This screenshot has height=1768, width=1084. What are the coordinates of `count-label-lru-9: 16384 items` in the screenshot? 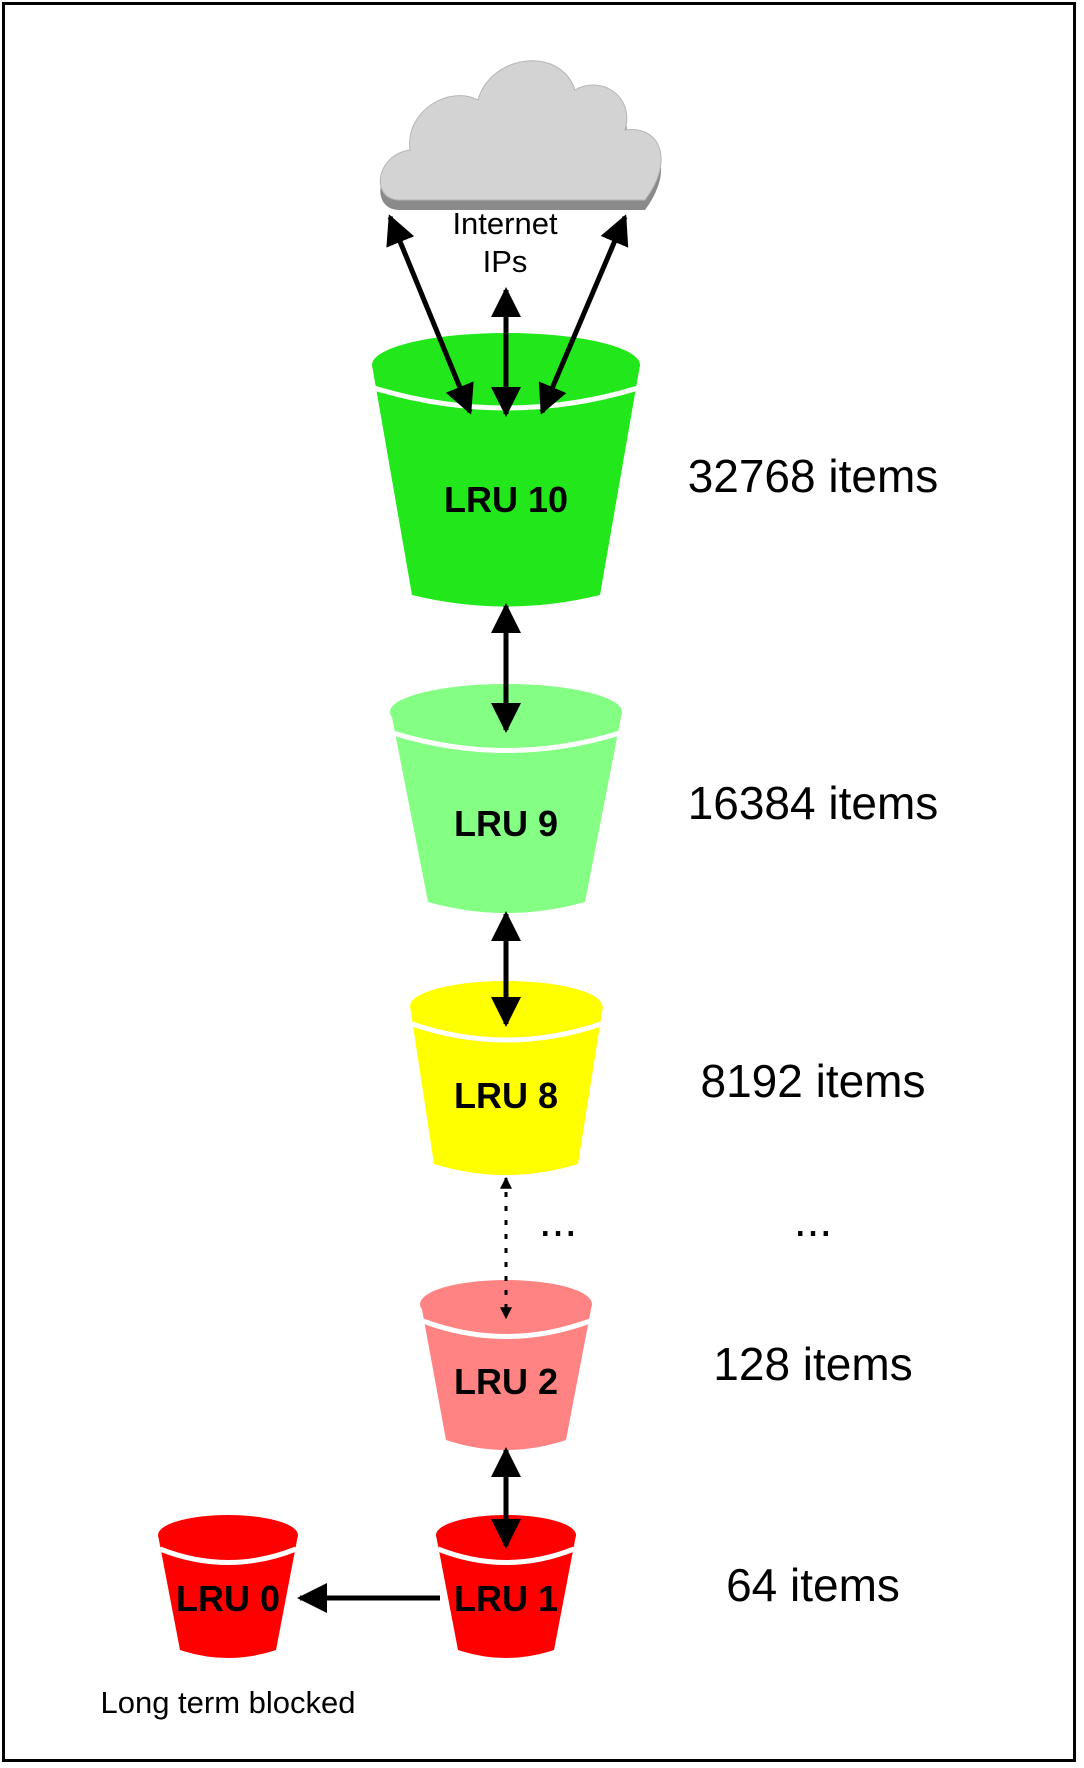 It's located at (813, 803).